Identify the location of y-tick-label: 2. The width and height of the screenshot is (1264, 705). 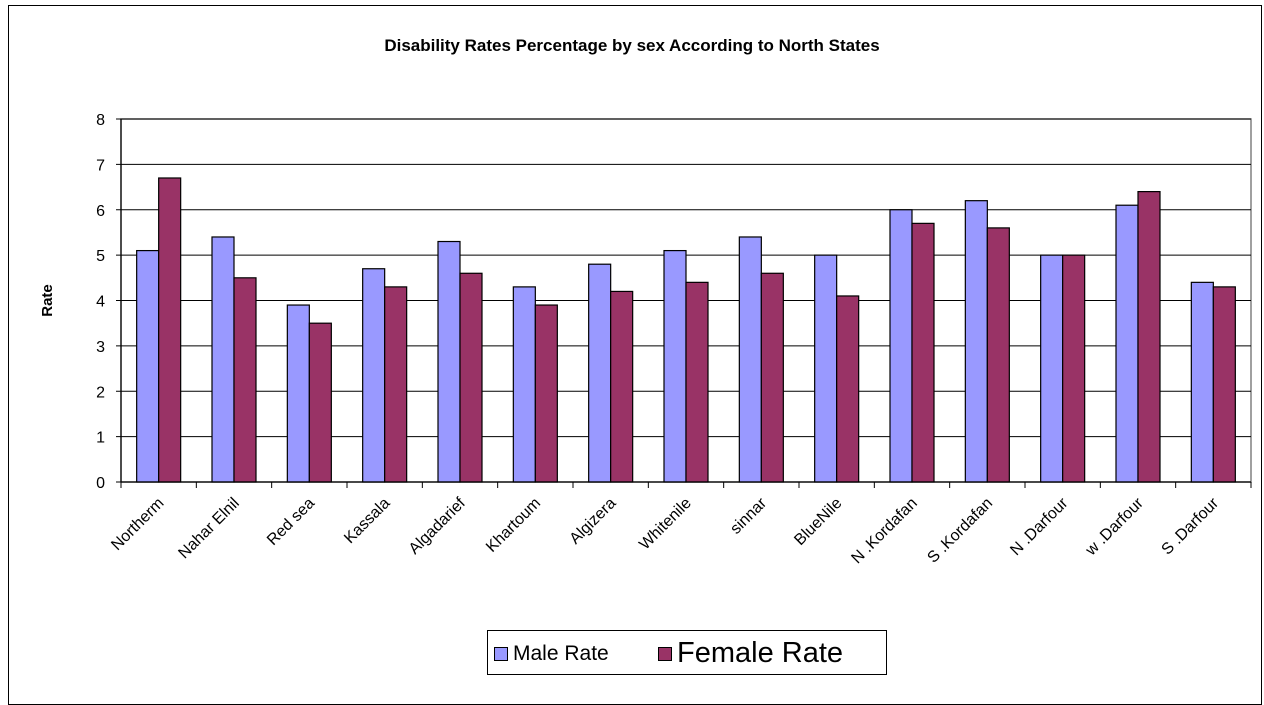
(100, 392).